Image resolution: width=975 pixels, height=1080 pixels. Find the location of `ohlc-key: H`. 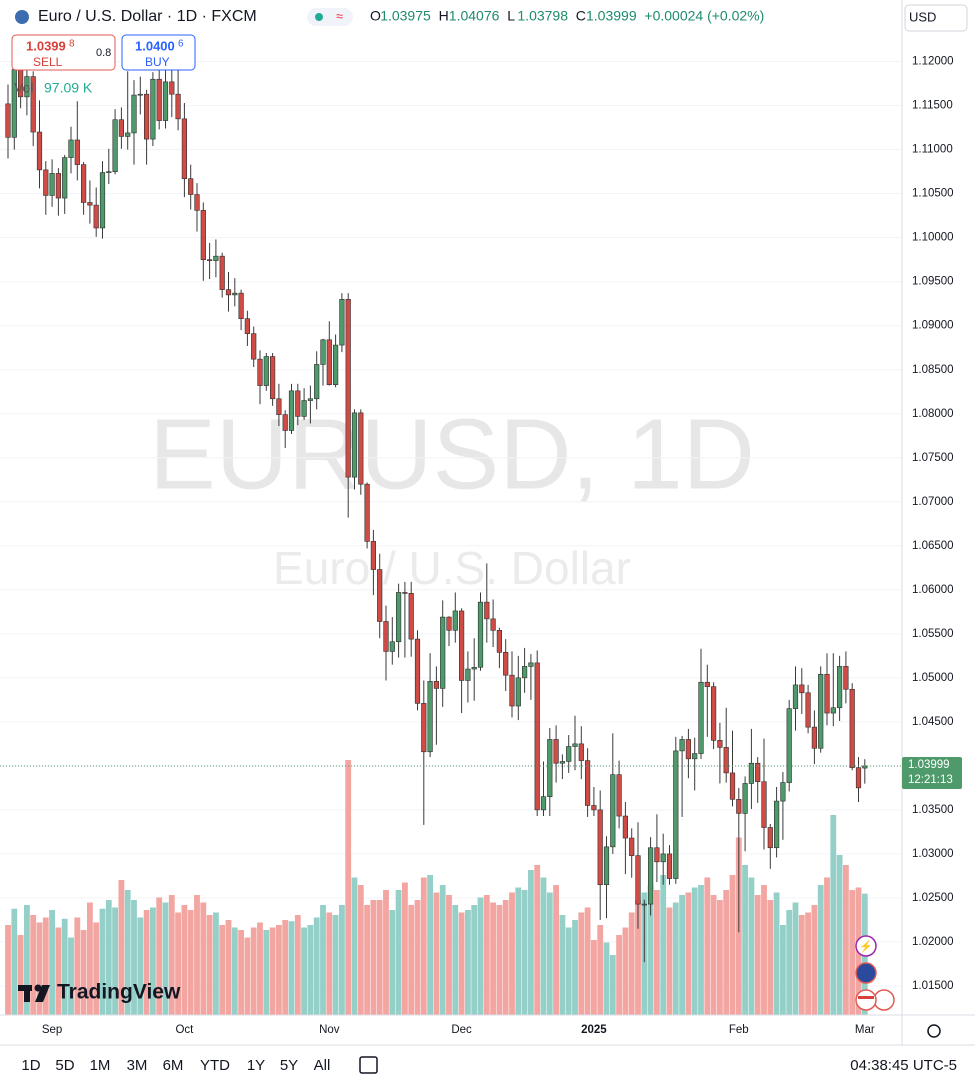

ohlc-key: H is located at coordinates (444, 16).